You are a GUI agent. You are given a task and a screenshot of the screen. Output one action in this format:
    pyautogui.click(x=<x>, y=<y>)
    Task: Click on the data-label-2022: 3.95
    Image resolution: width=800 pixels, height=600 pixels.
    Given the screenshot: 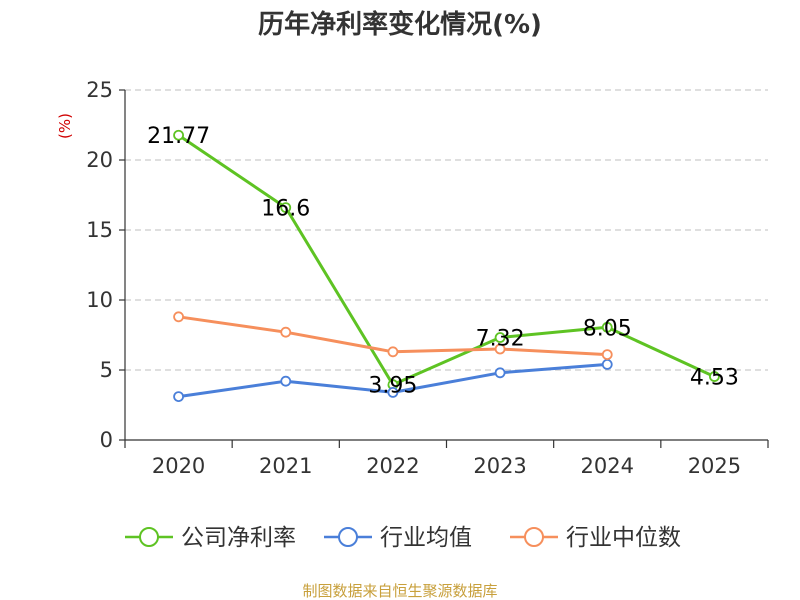 What is the action you would take?
    pyautogui.click(x=392, y=386)
    